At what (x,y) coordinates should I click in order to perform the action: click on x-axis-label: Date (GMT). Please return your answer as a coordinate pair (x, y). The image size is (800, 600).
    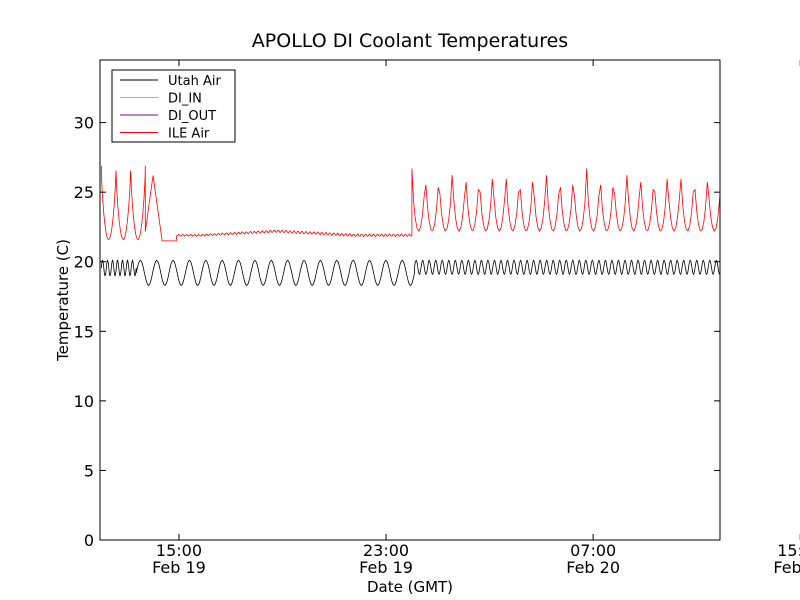
    Looking at the image, I should click on (410, 587).